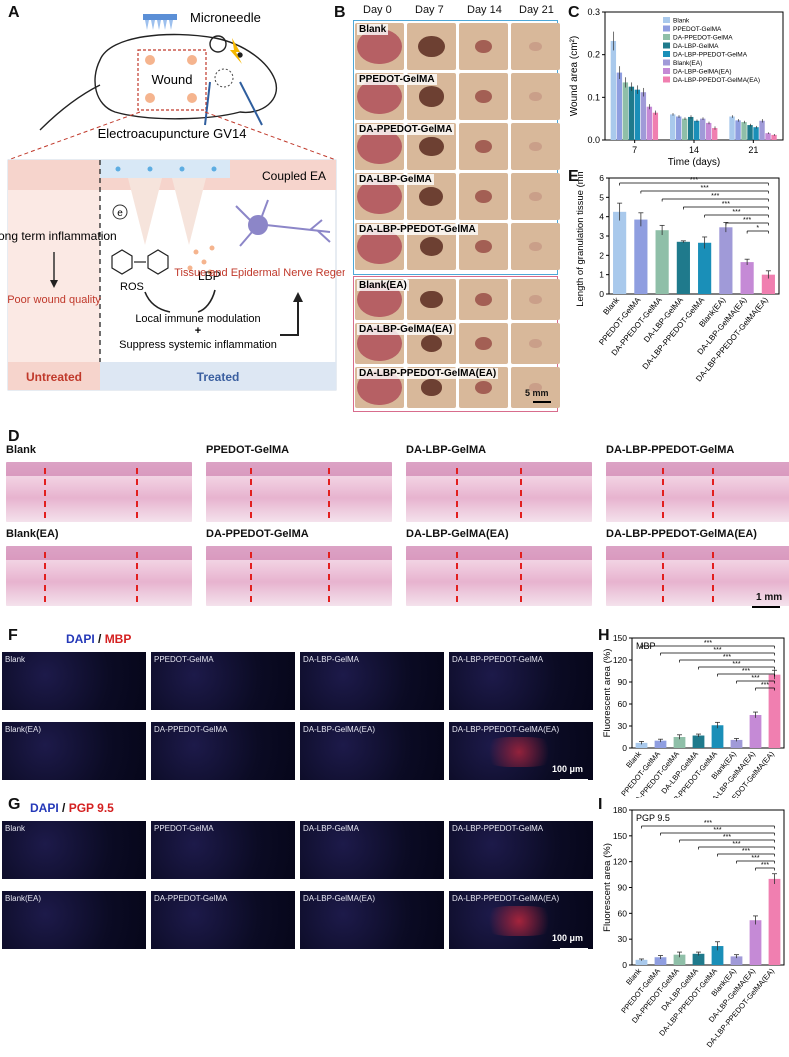  Describe the element at coordinates (331, 828) in the screenshot. I see `if-label: DA-LBP-GelMA` at that location.